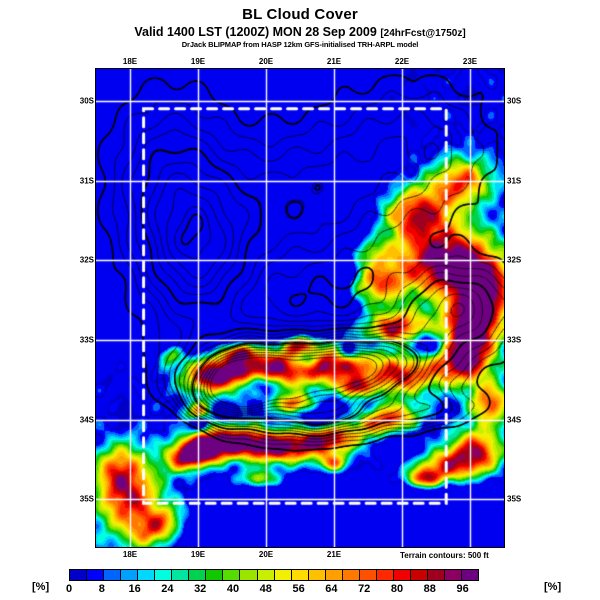 Image resolution: width=600 pixels, height=600 pixels. What do you see at coordinates (514, 181) in the screenshot?
I see `lat-tick-right: 31S` at bounding box center [514, 181].